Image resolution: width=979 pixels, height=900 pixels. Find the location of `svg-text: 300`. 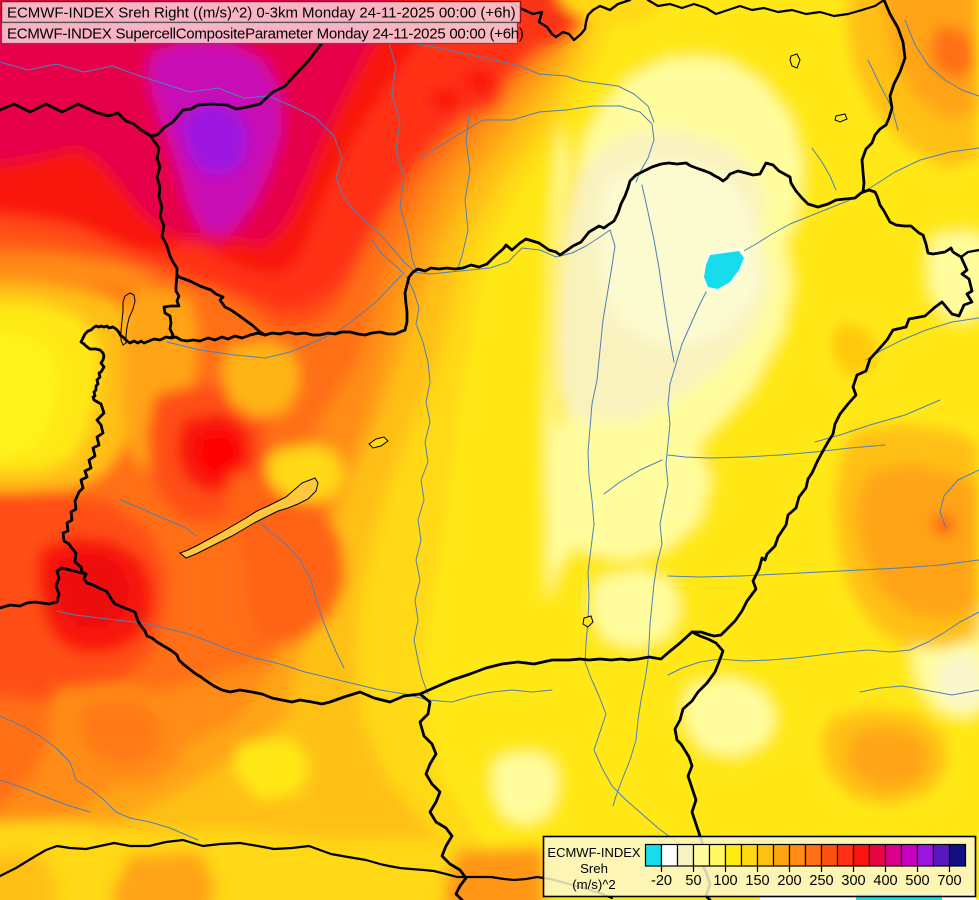

svg-text: 300 is located at coordinates (853, 881).